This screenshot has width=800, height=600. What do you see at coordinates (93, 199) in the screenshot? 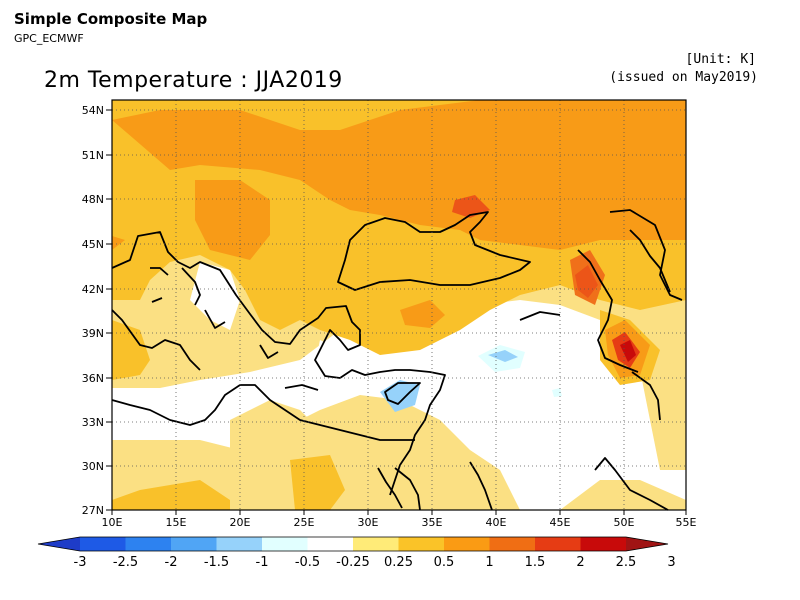
I see `lat-tick-label: 48N` at bounding box center [93, 199].